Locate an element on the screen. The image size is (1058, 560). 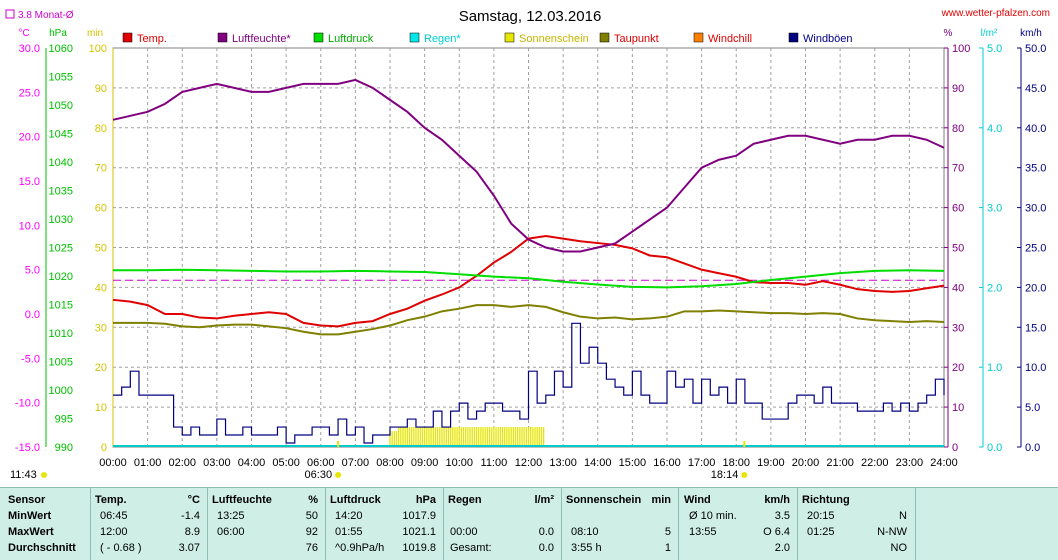
temp-axis-tick-label: -15.0 is located at coordinates (27, 448).